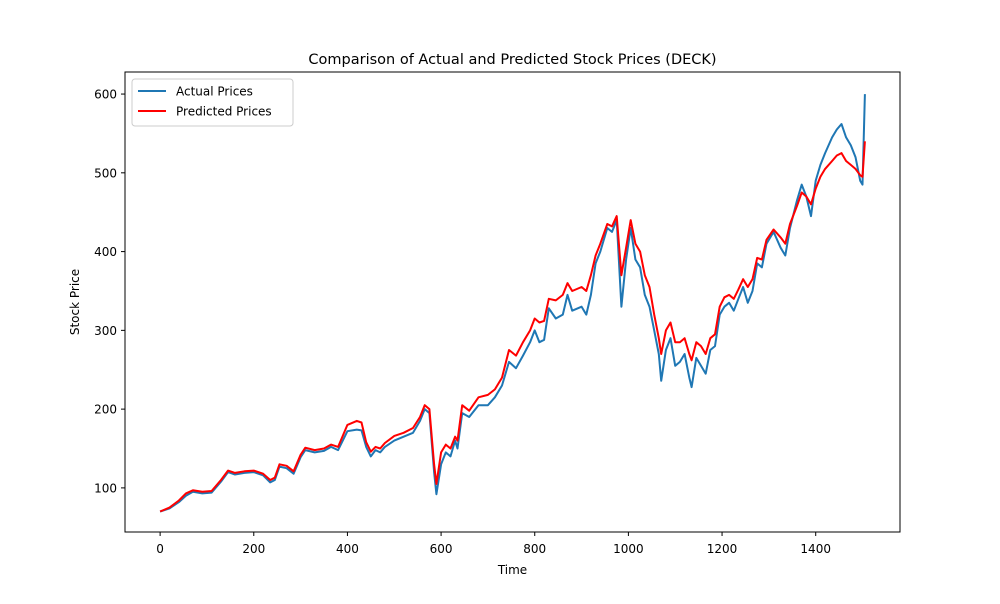  Describe the element at coordinates (105, 252) in the screenshot. I see `y-tick-label: 400` at that location.